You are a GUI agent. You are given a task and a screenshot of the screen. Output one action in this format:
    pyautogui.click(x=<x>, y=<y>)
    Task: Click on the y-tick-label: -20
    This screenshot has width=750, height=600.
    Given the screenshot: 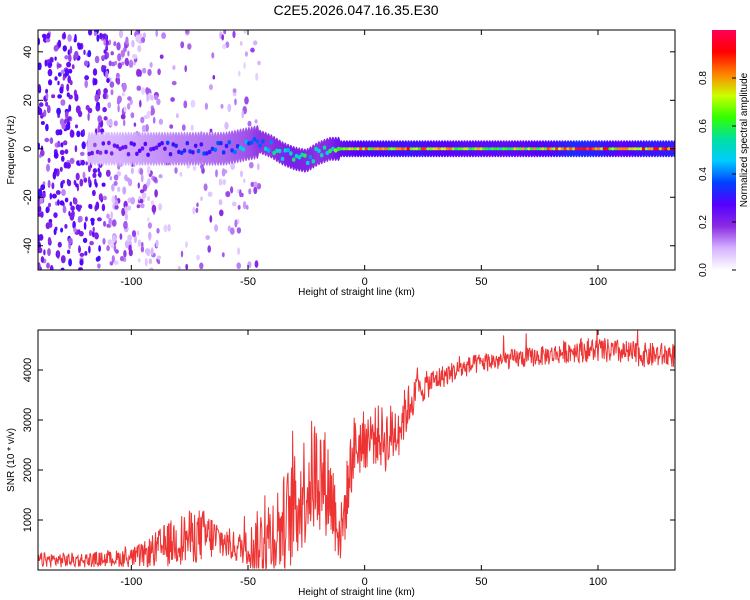 What is the action you would take?
    pyautogui.click(x=28, y=197)
    